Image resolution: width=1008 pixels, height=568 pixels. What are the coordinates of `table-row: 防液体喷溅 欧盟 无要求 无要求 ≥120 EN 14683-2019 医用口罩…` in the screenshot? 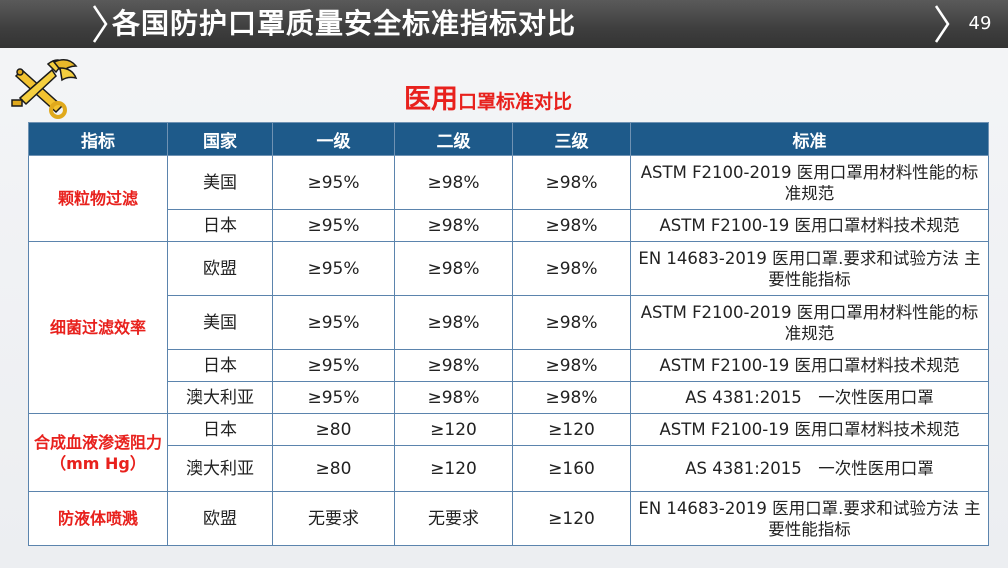 It's located at (508, 518).